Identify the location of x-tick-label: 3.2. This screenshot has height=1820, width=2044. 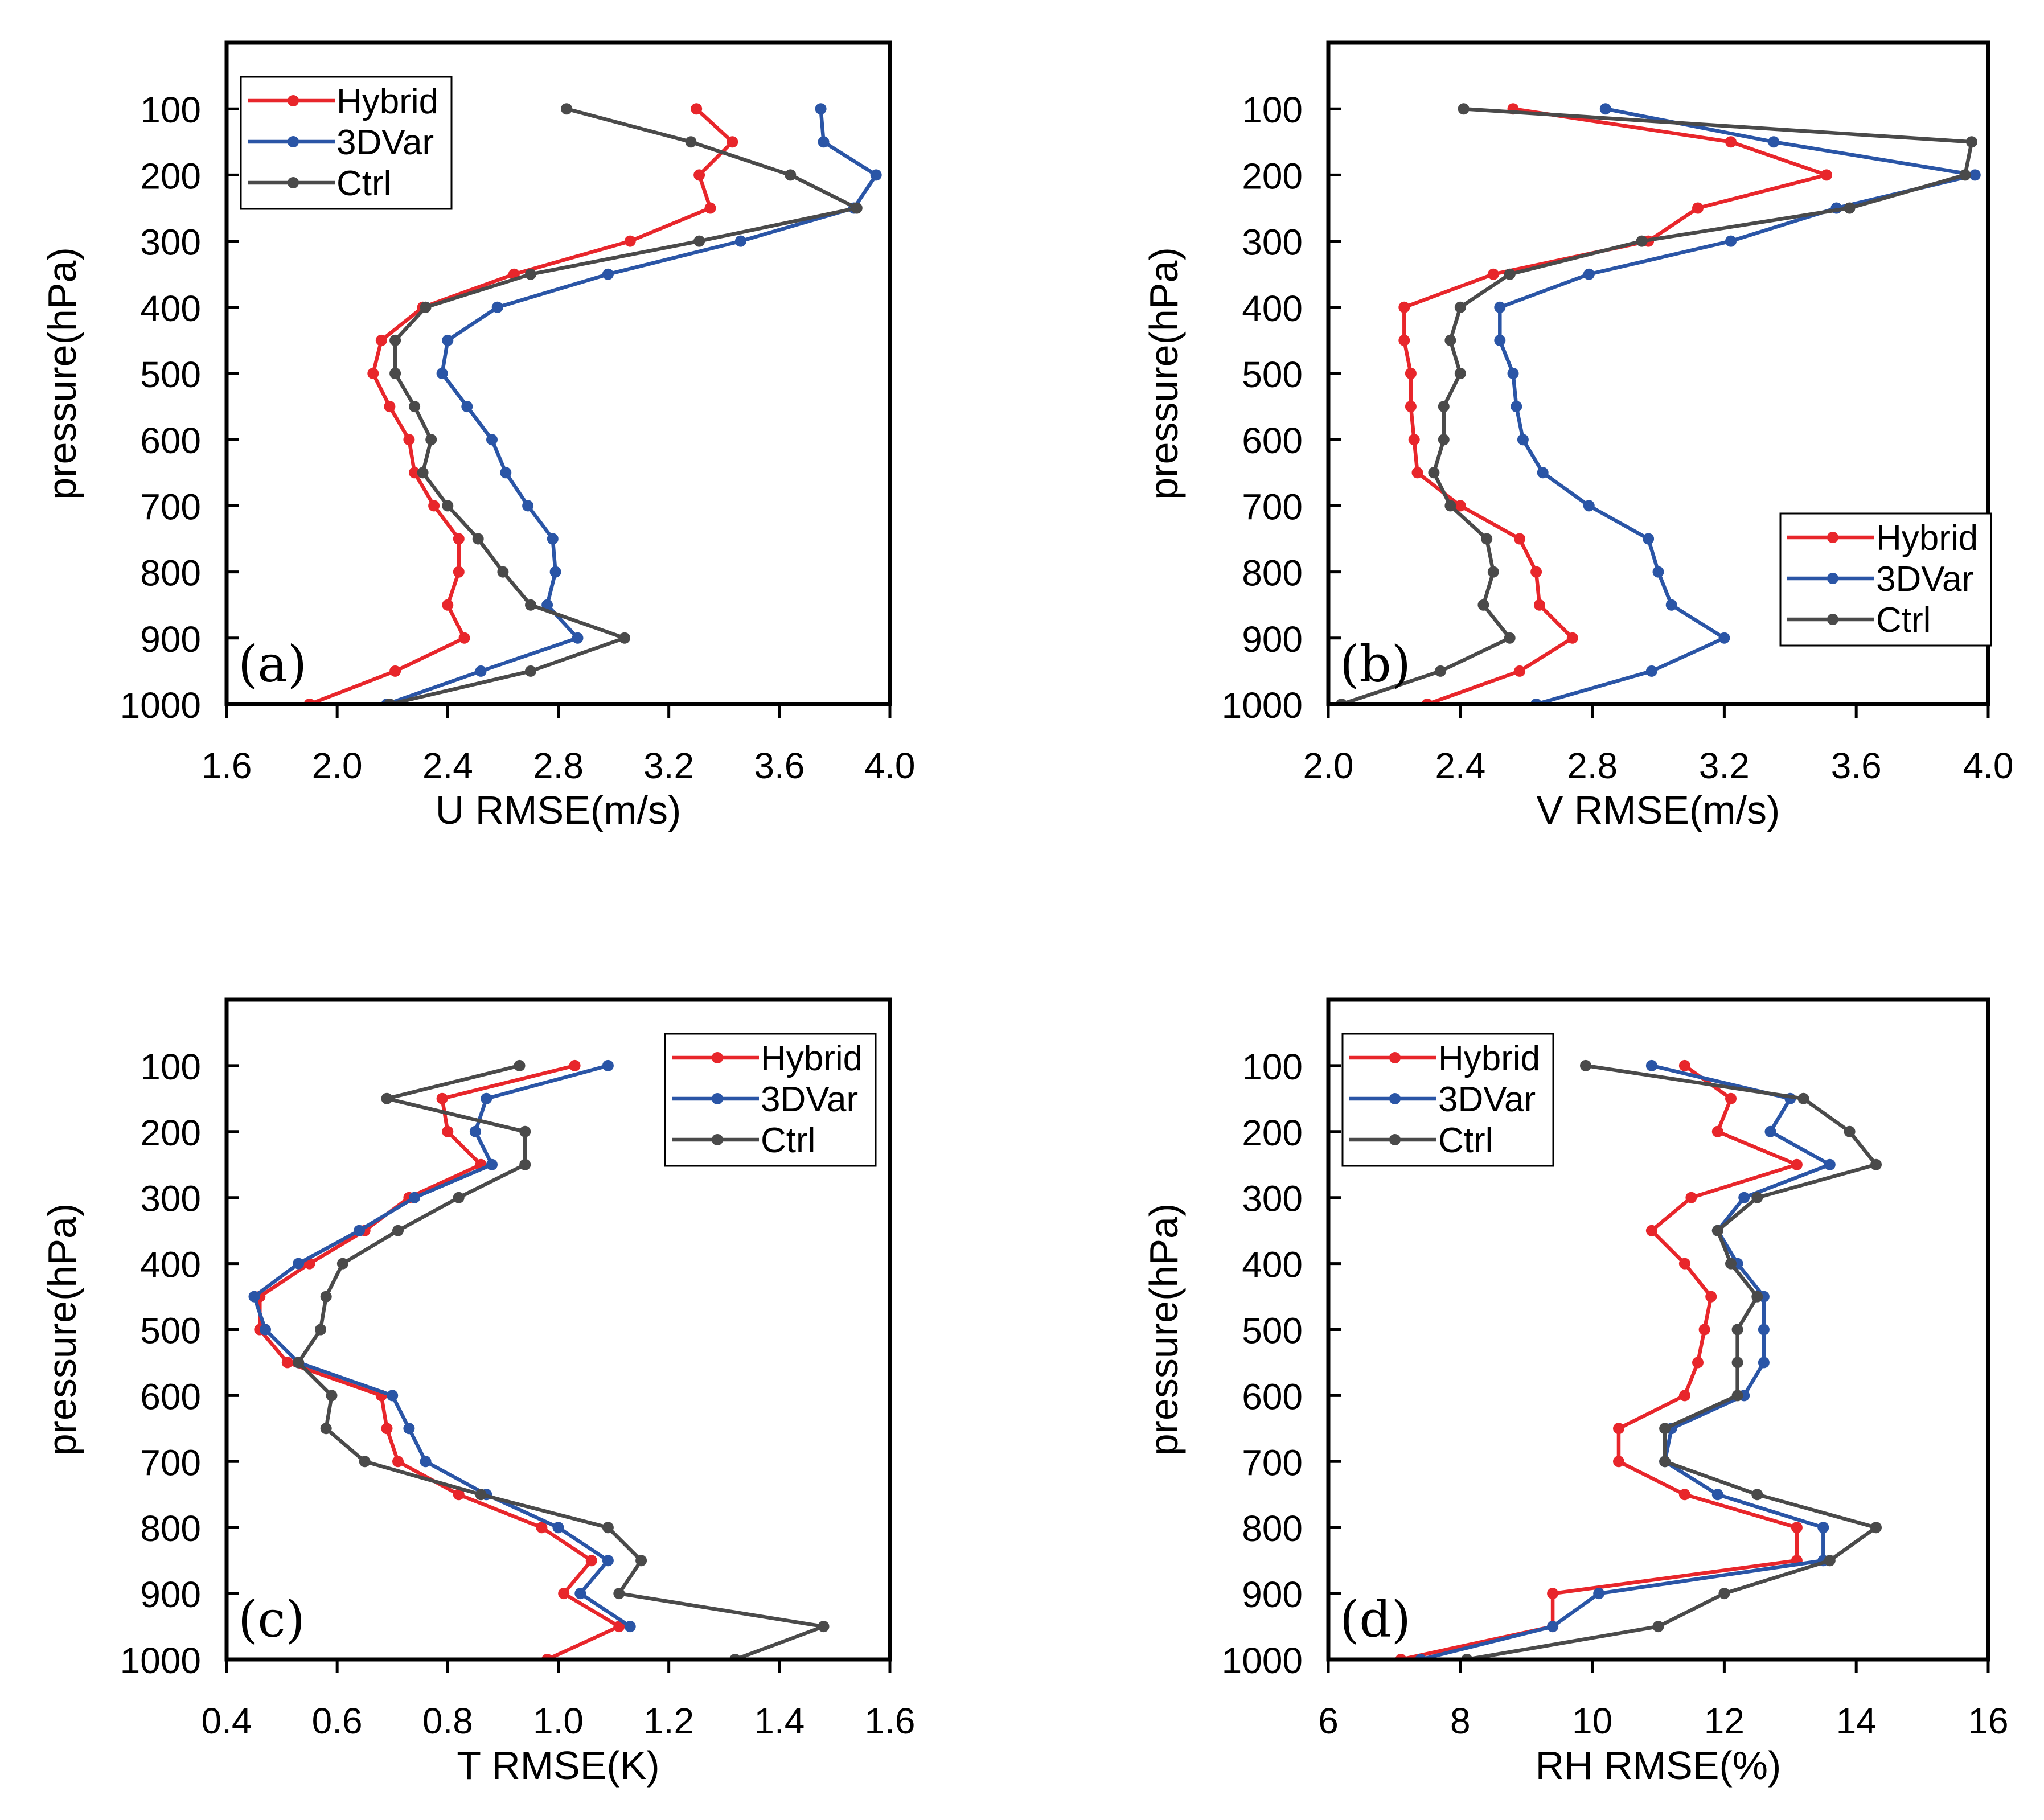
(668, 765).